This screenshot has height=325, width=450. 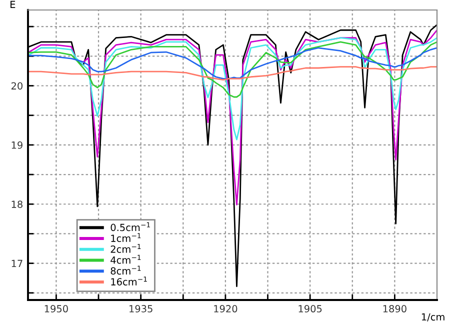 What do you see at coordinates (13, 4) in the screenshot?
I see `y-axis-title: E` at bounding box center [13, 4].